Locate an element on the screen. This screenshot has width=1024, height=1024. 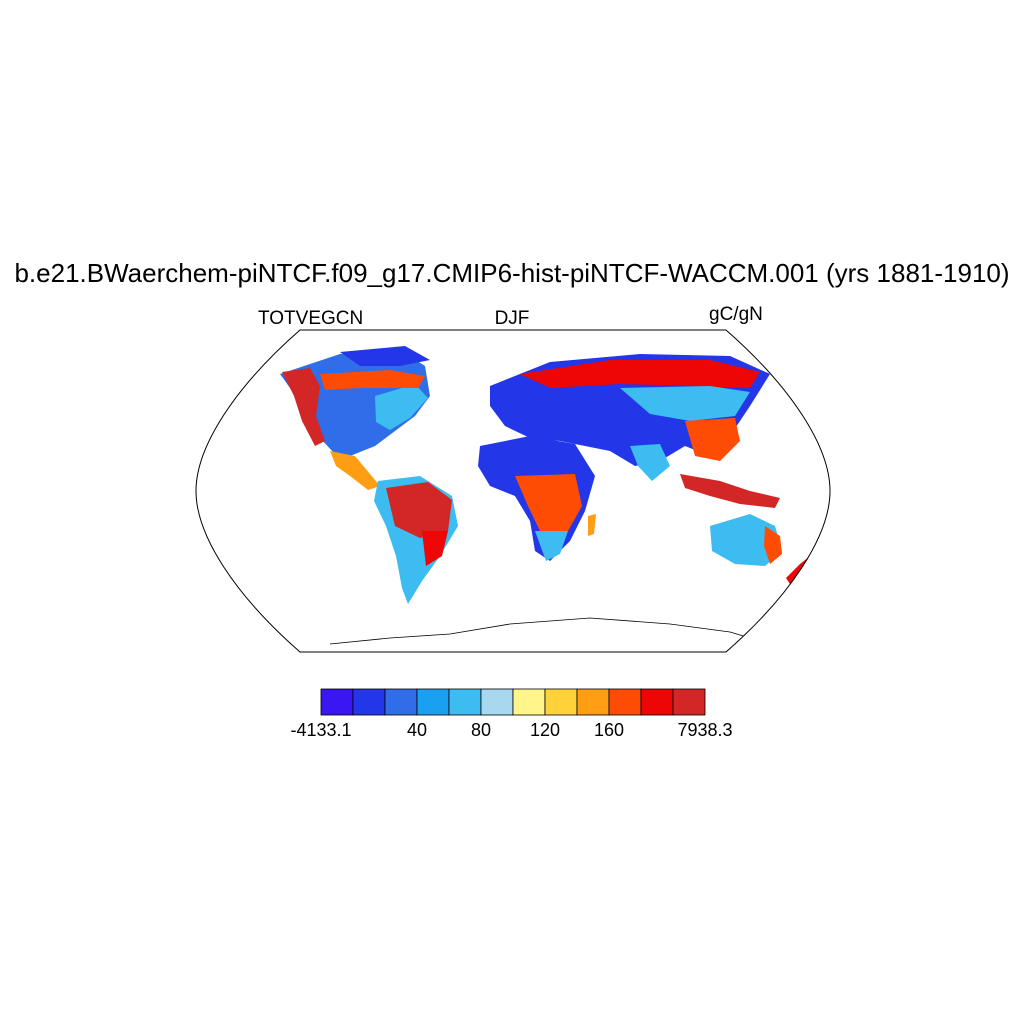
australia-region is located at coordinates (746, 540).